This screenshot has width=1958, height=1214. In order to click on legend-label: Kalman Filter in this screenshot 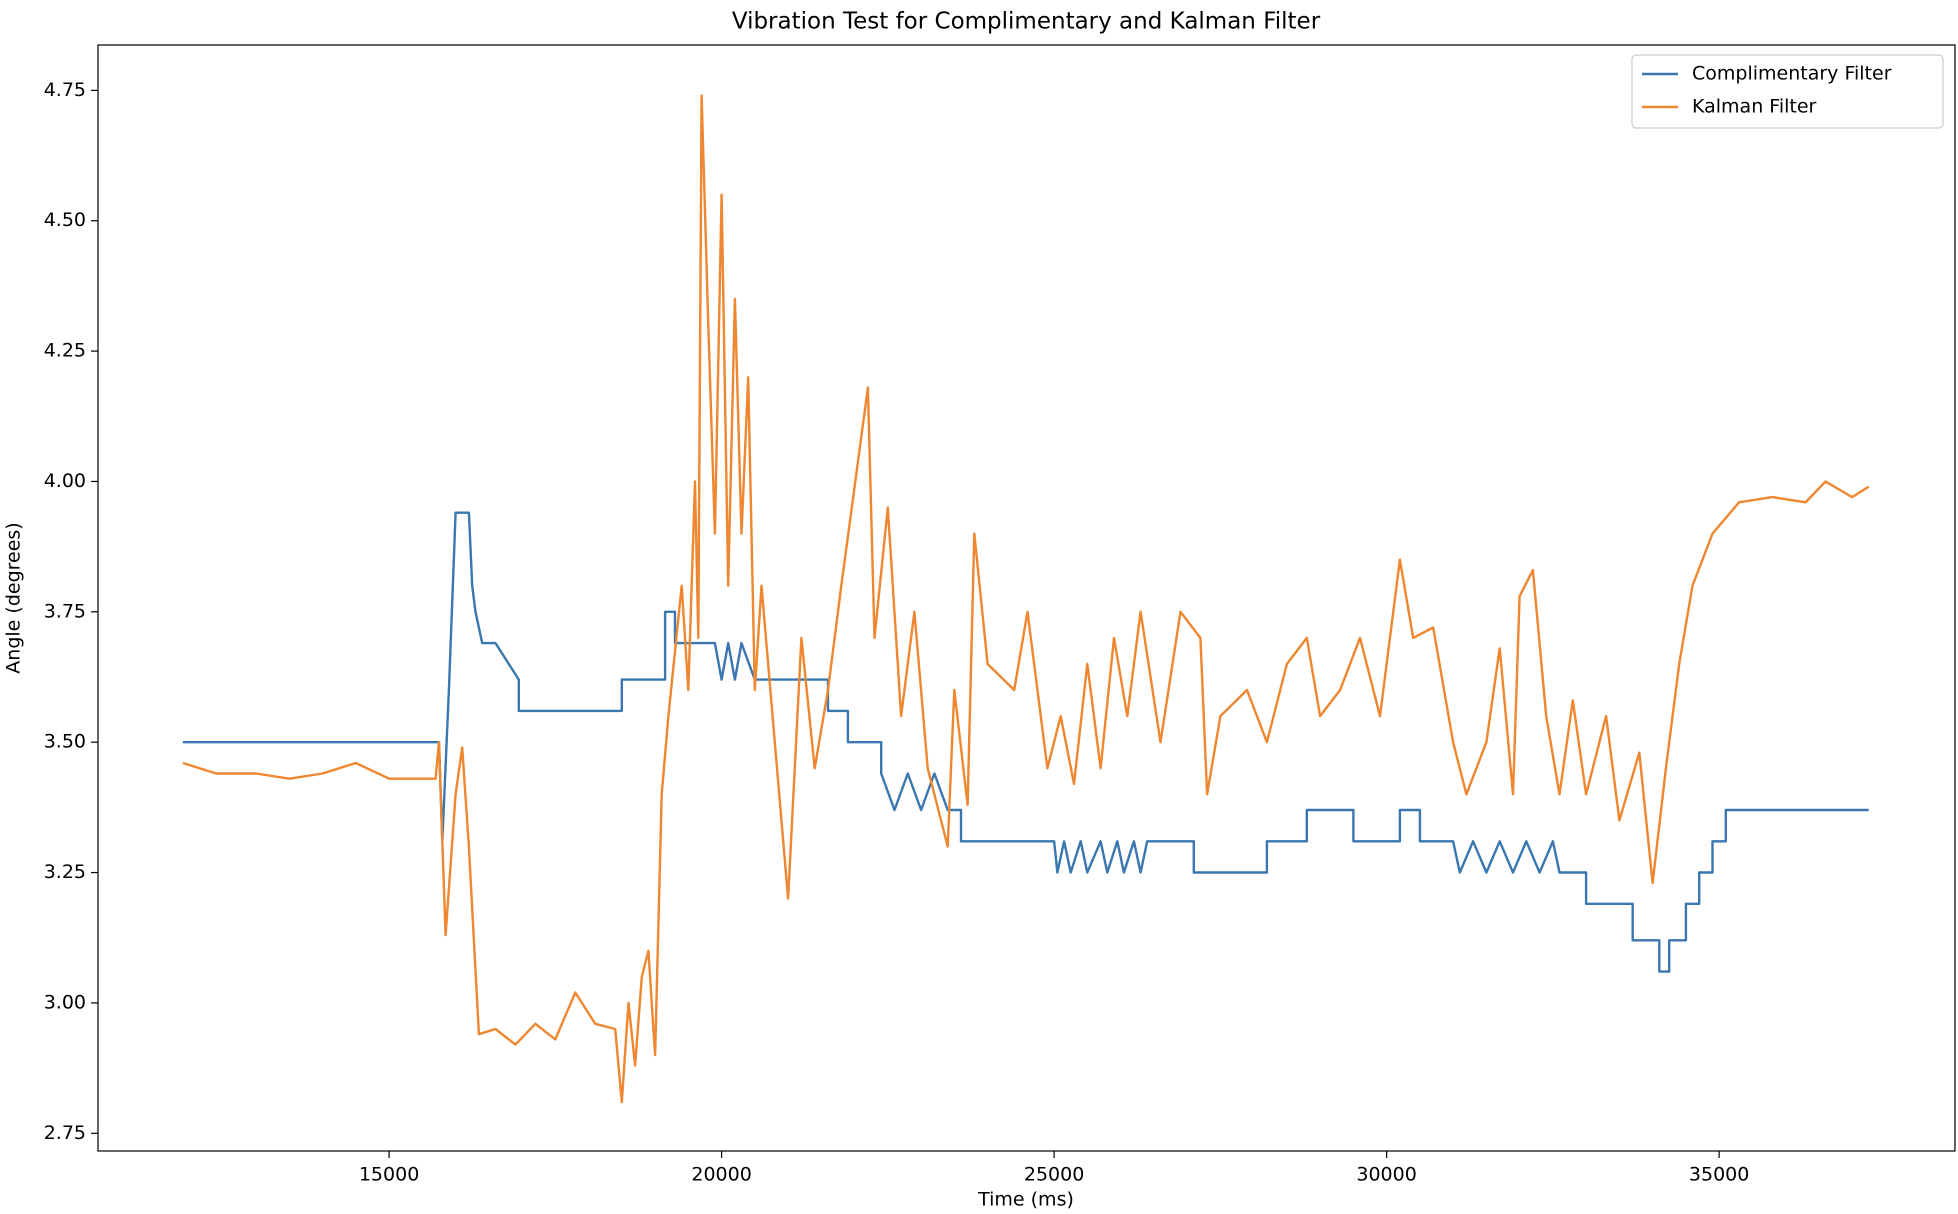, I will do `click(1754, 107)`.